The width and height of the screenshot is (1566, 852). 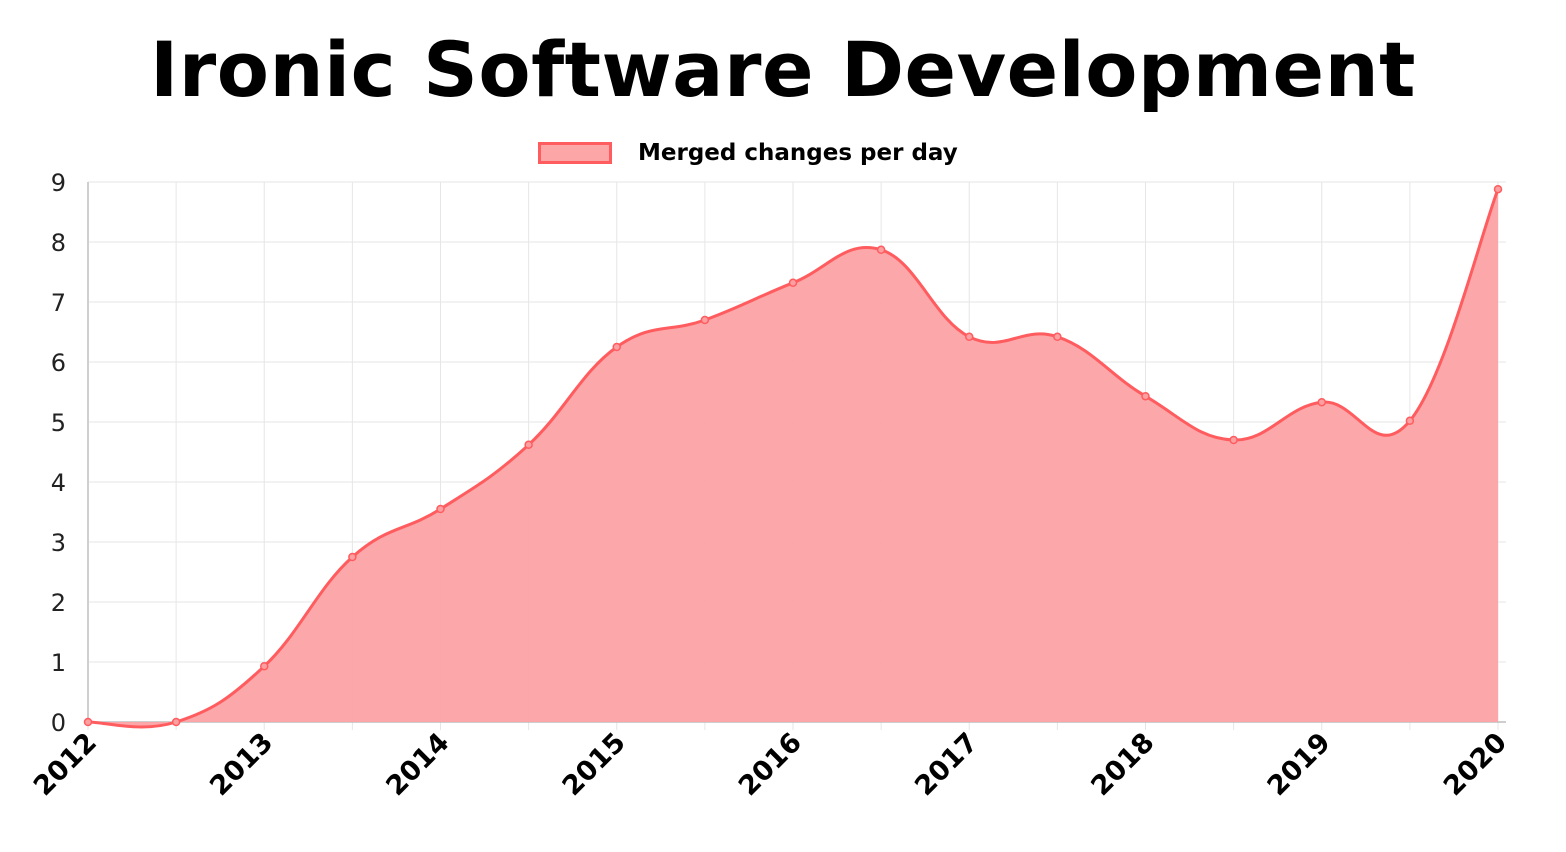 I want to click on y-tick-label: 5, so click(x=58, y=423).